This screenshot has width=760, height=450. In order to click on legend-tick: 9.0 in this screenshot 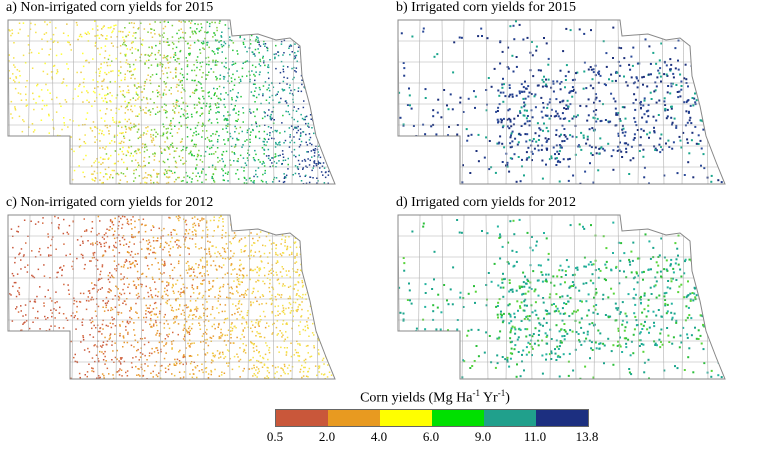, I will do `click(483, 436)`.